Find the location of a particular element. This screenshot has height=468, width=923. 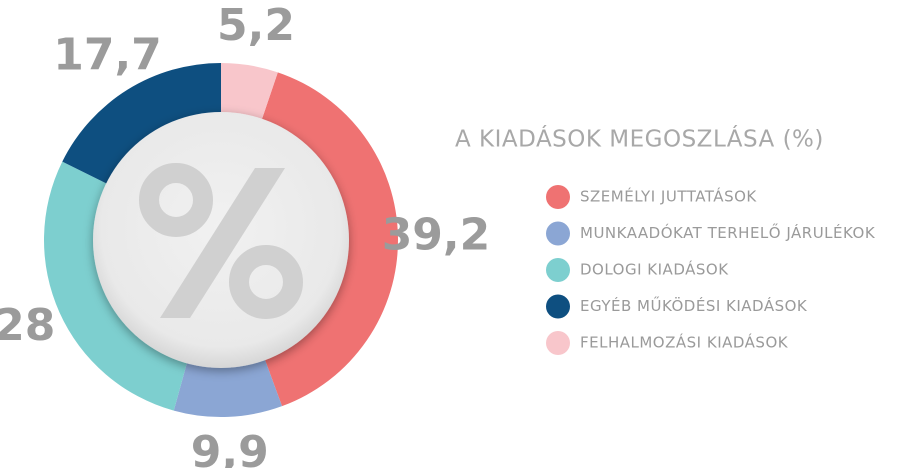

legend-label: DOLOGI KIADÁSOK is located at coordinates (654, 269).